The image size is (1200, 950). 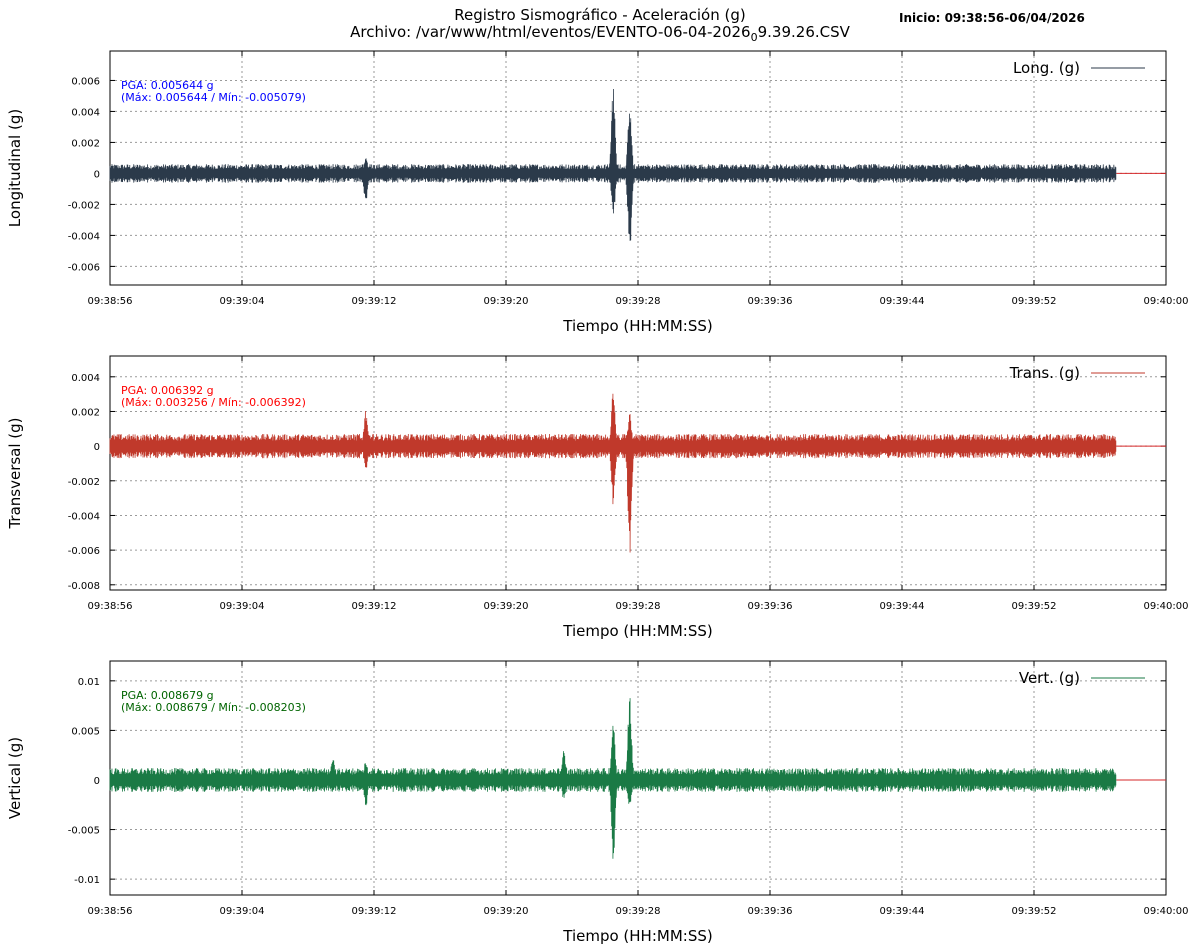 What do you see at coordinates (84, 586) in the screenshot?
I see `y-tick-label: -0.008` at bounding box center [84, 586].